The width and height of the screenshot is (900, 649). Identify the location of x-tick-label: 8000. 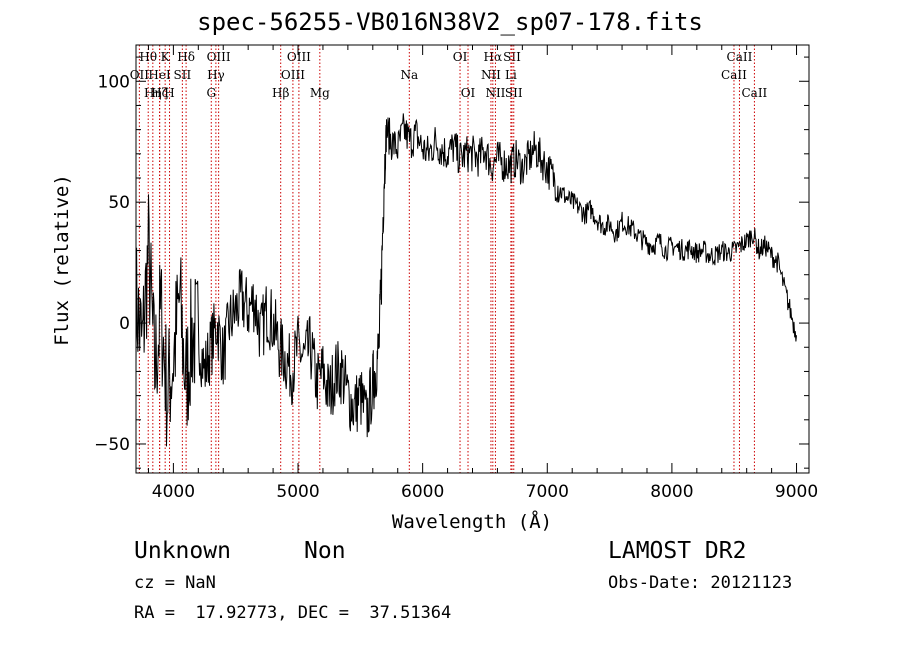
(671, 492).